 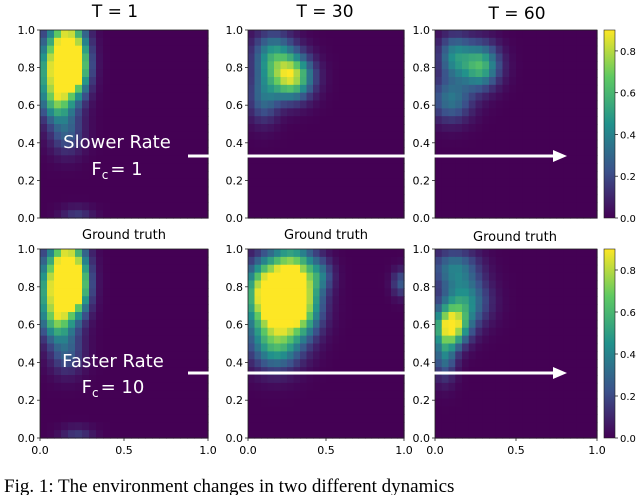 What do you see at coordinates (27, 287) in the screenshot?
I see `y-tick-label: 0.8` at bounding box center [27, 287].